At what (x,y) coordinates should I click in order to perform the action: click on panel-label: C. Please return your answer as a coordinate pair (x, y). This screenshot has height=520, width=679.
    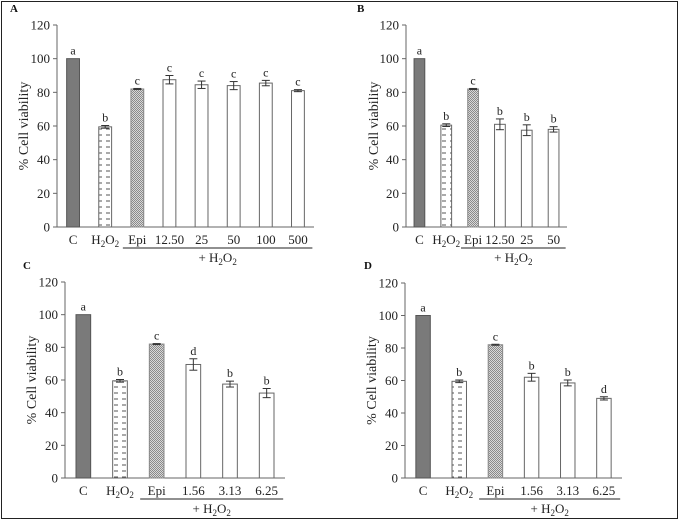
    Looking at the image, I should click on (27, 266).